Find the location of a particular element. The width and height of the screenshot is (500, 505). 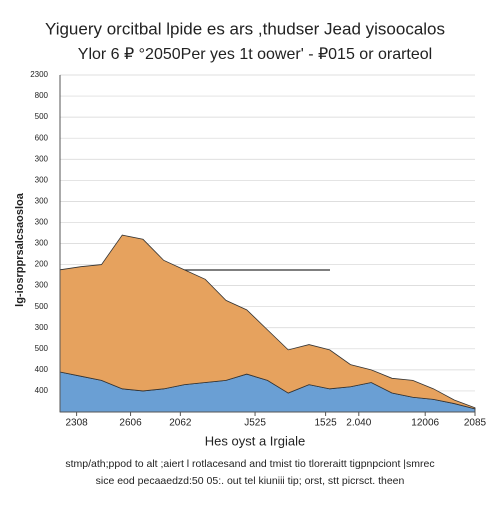

x-tick-label: 1525 is located at coordinates (325, 423).